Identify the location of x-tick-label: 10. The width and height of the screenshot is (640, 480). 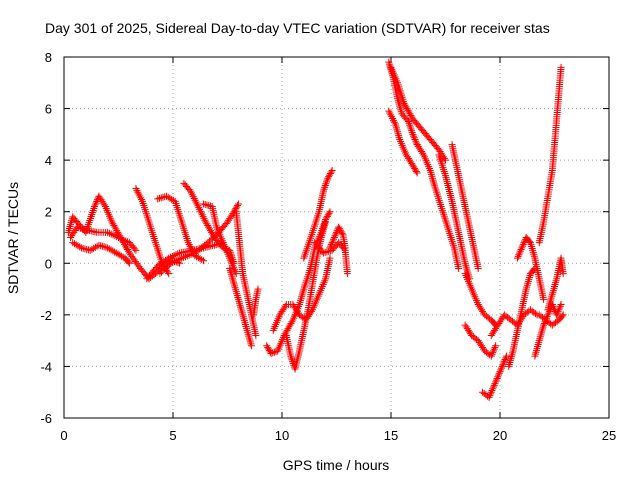
(282, 435).